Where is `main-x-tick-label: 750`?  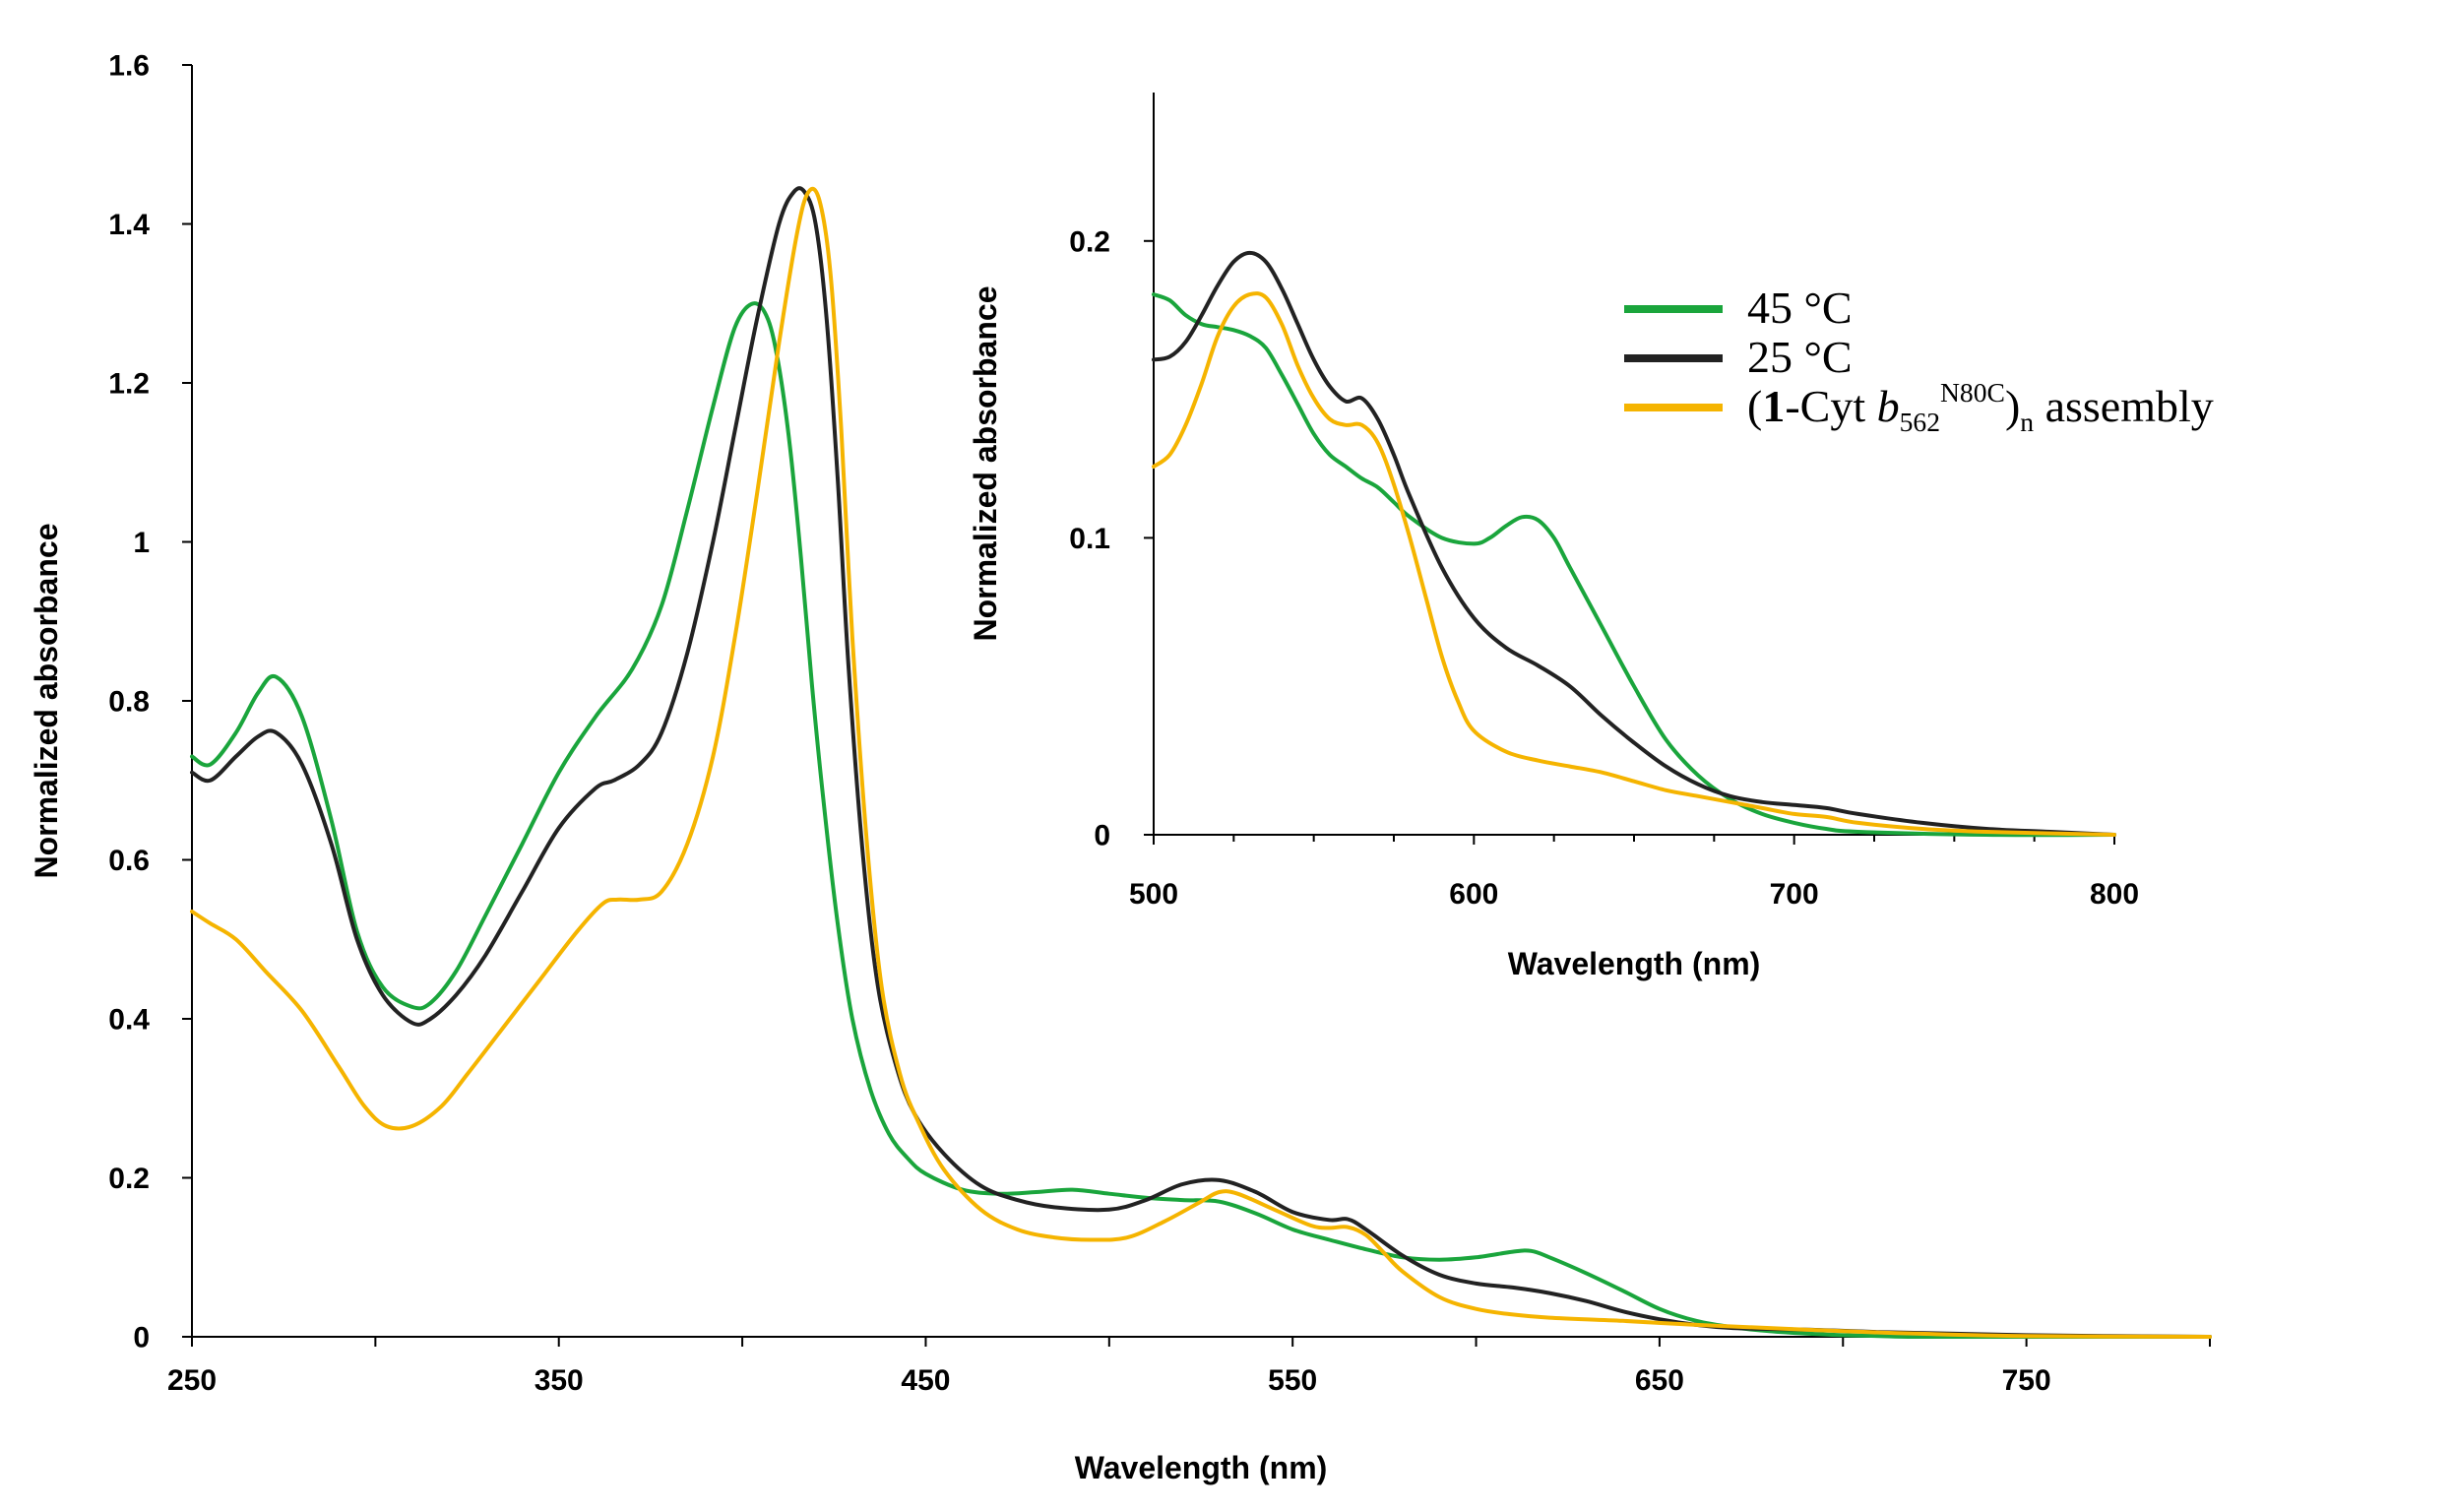 main-x-tick-label: 750 is located at coordinates (2026, 1380).